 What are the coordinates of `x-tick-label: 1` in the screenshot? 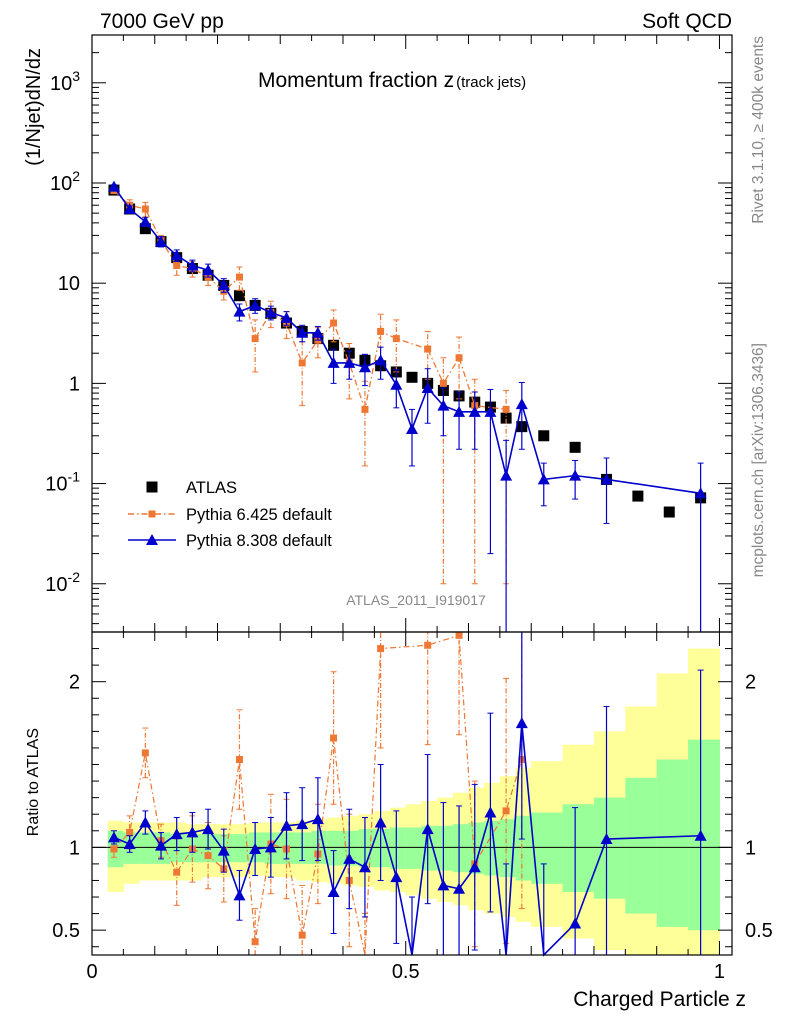 It's located at (719, 972).